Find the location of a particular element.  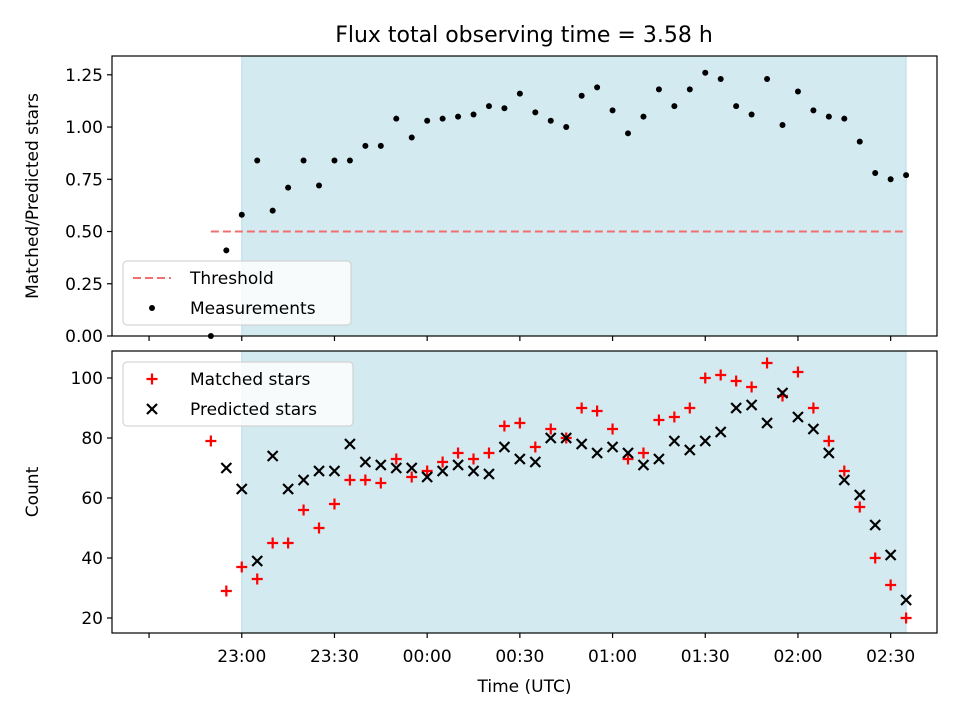

y-tick-label: 20 is located at coordinates (92, 619).